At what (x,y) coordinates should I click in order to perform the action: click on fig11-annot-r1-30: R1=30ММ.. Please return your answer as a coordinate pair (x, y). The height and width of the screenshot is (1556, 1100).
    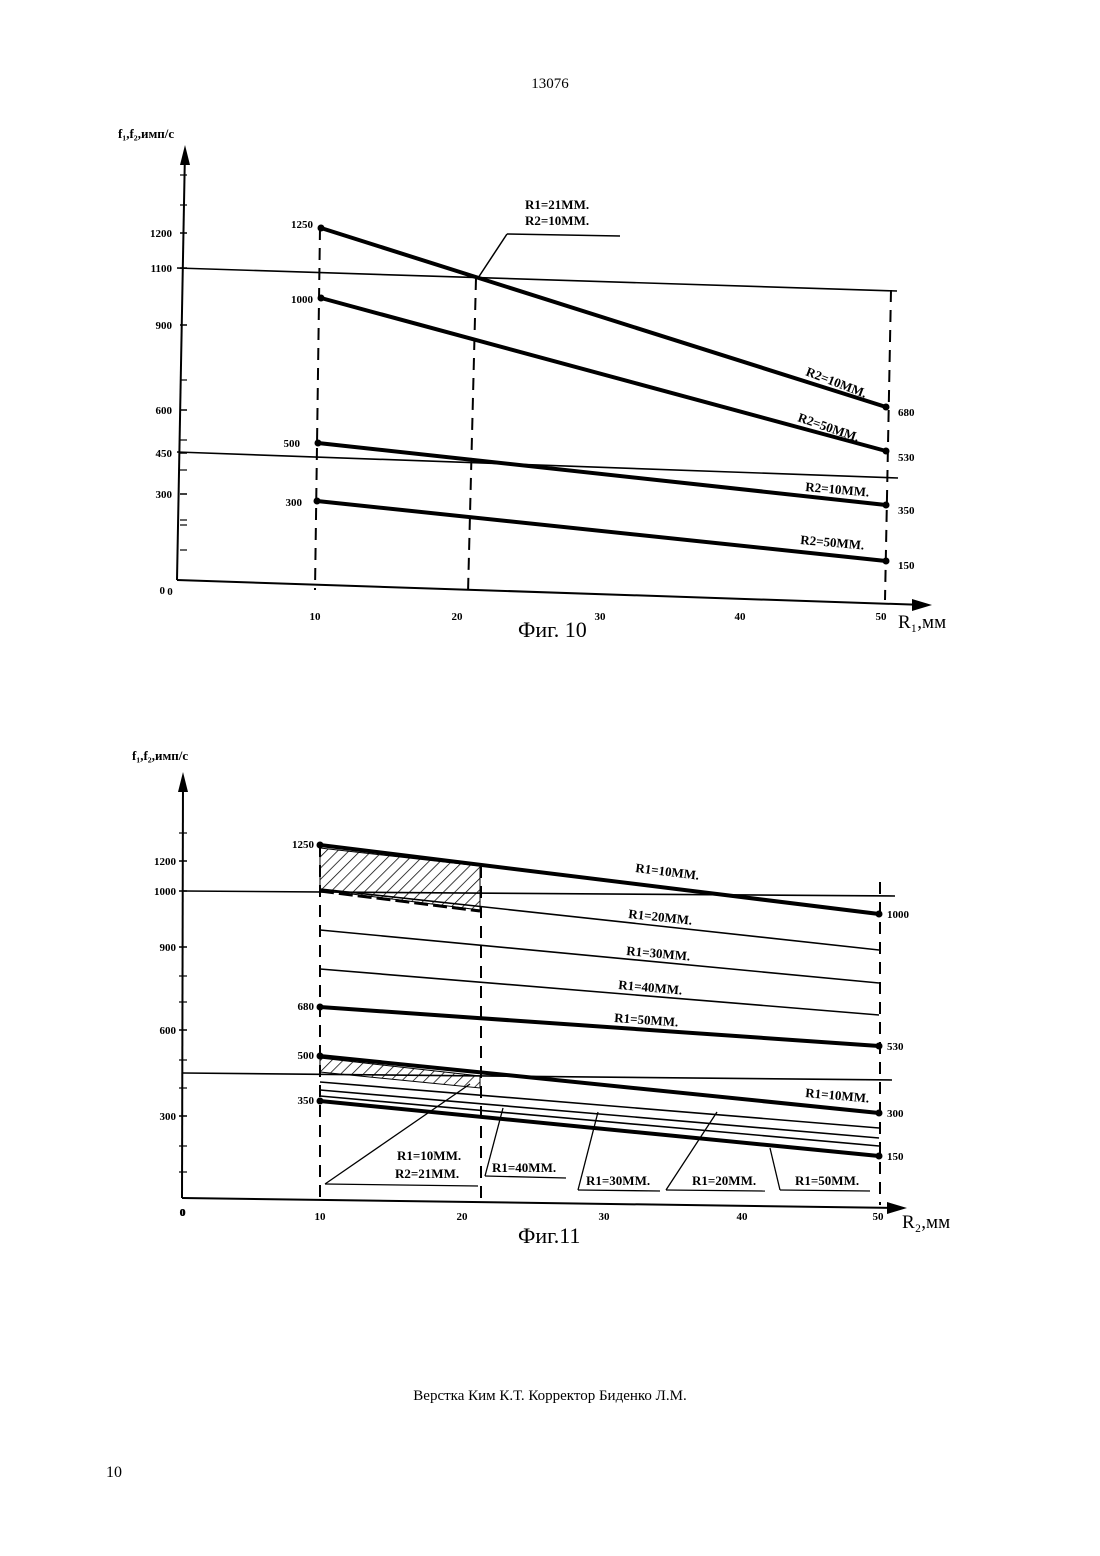
    Looking at the image, I should click on (618, 1180).